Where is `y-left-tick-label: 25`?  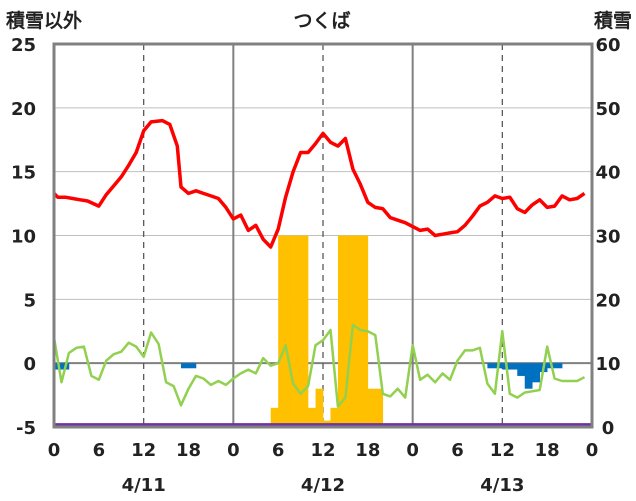 y-left-tick-label: 25 is located at coordinates (23, 45).